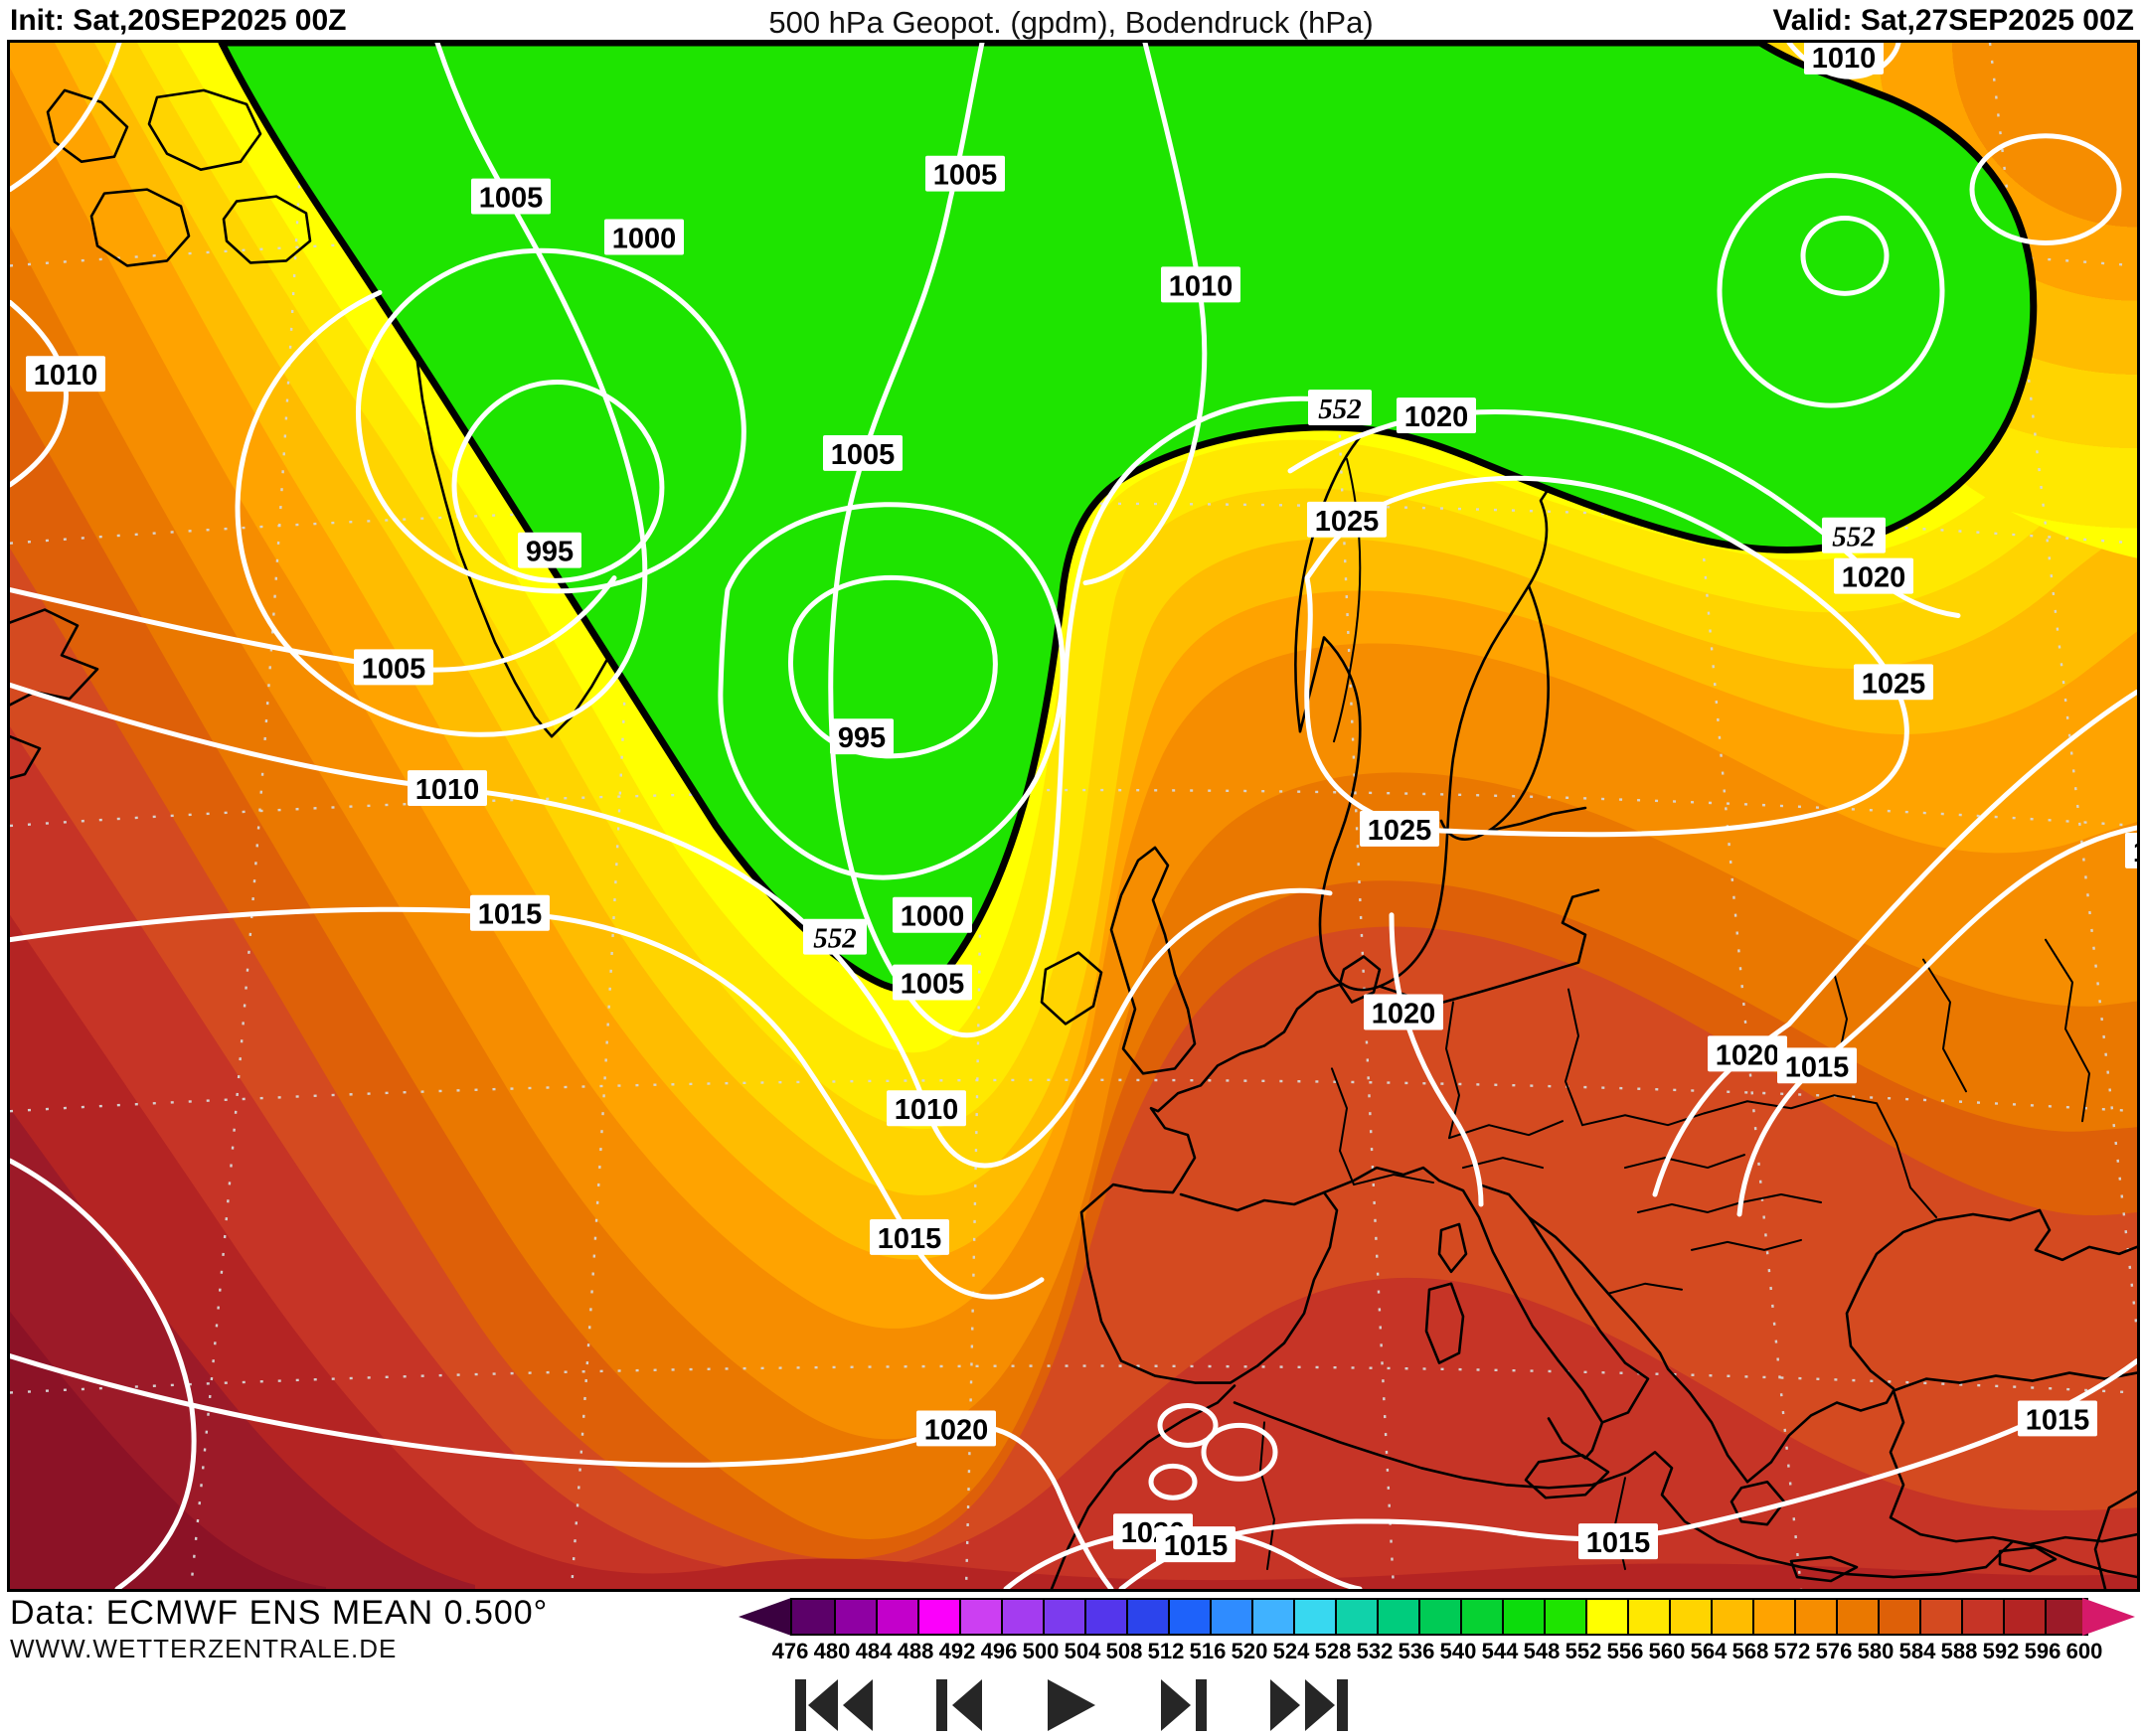 Image resolution: width=2142 pixels, height=1736 pixels. Describe the element at coordinates (1959, 1651) in the screenshot. I see `colorbar-tick: 588` at that location.